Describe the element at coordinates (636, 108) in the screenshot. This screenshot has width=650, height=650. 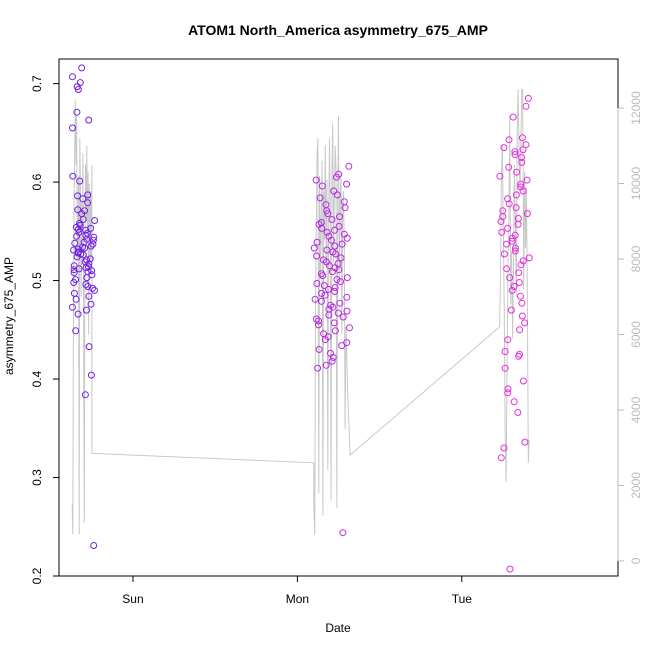
I see `y2-tick-label: 12000` at that location.